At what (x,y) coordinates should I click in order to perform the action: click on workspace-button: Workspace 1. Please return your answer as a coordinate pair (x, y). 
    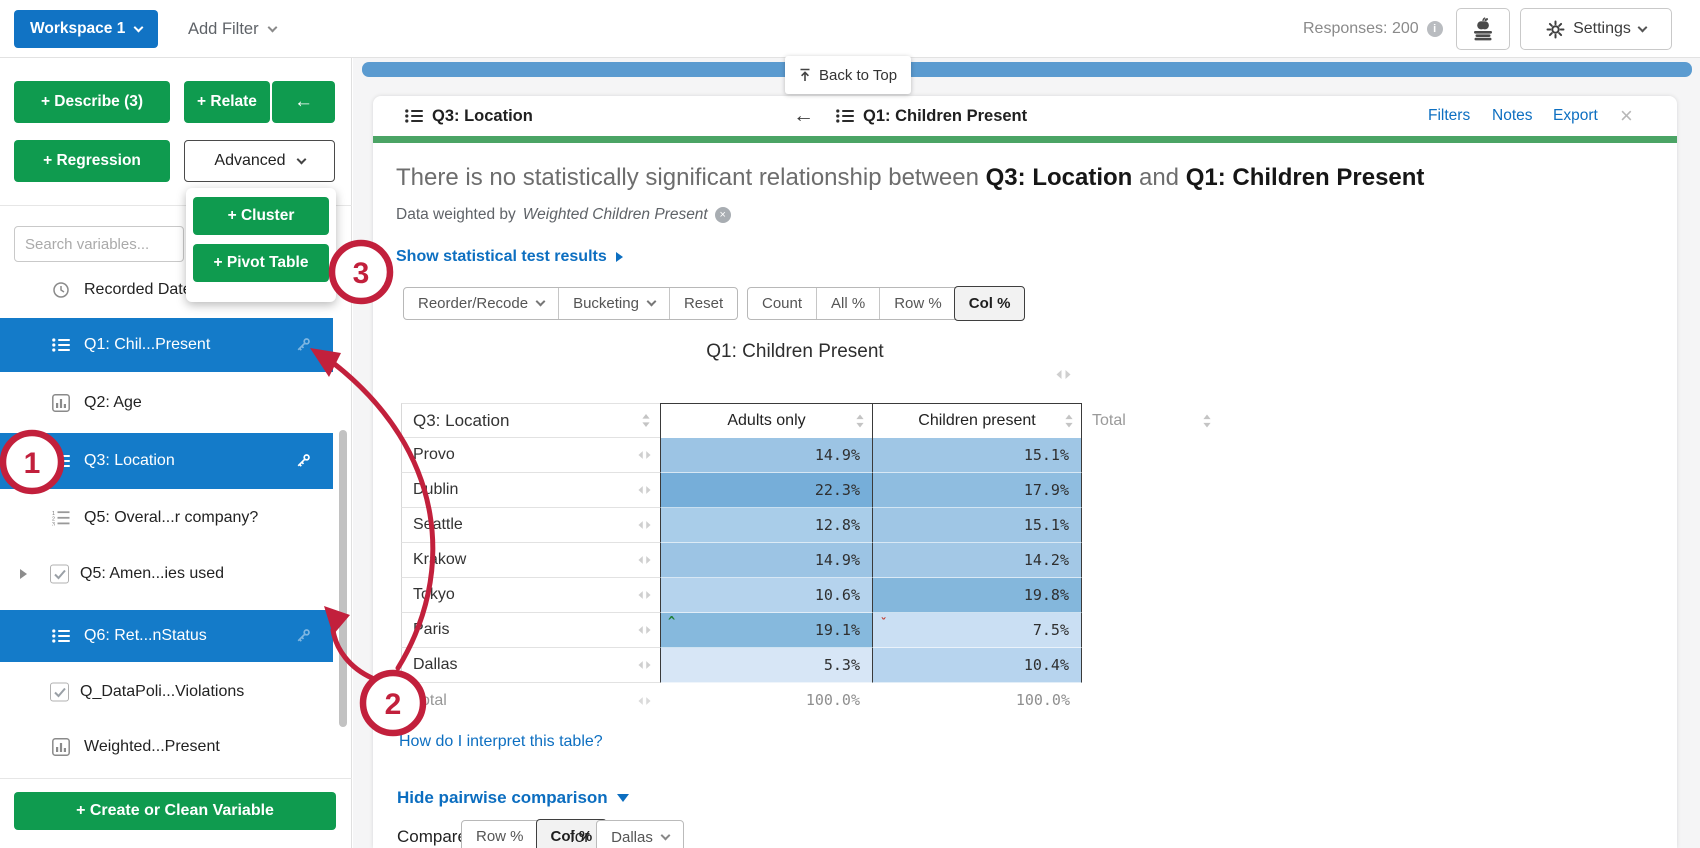
    Looking at the image, I should click on (86, 29).